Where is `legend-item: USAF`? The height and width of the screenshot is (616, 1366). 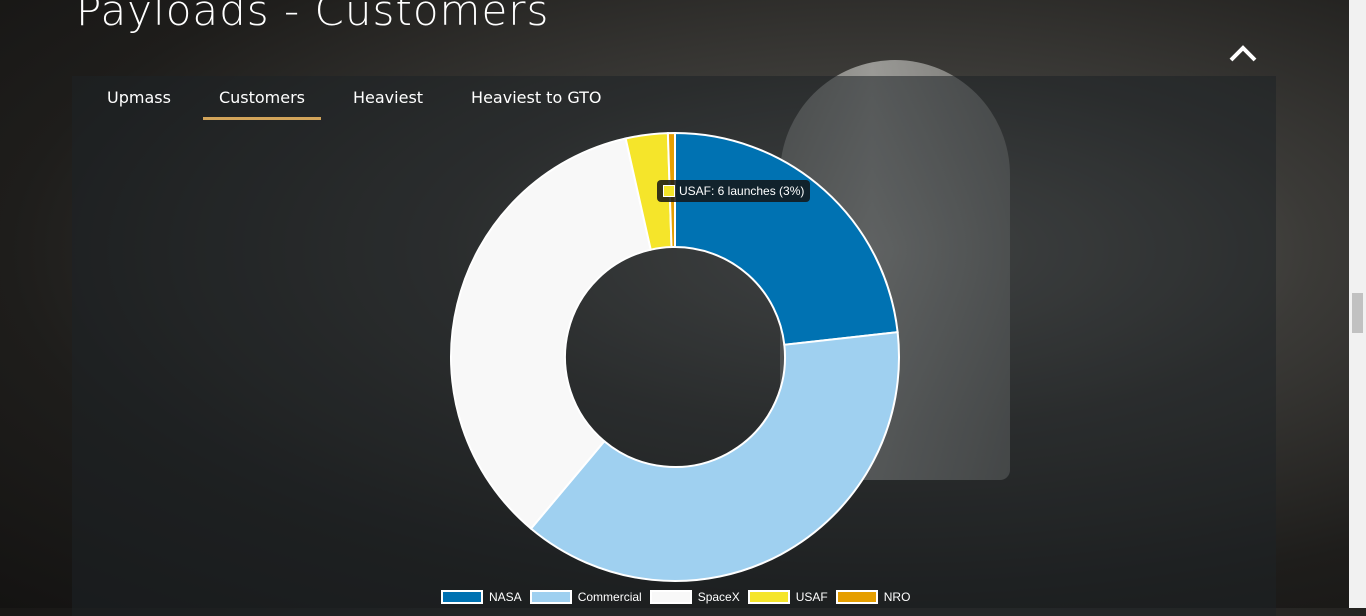 legend-item: USAF is located at coordinates (787, 597).